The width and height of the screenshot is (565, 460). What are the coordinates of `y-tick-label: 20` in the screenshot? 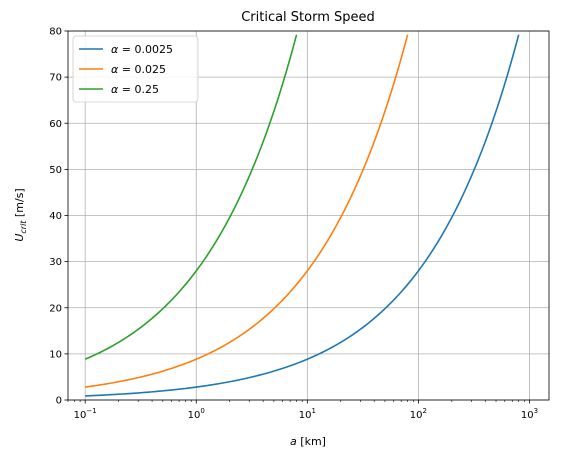 It's located at (55, 308).